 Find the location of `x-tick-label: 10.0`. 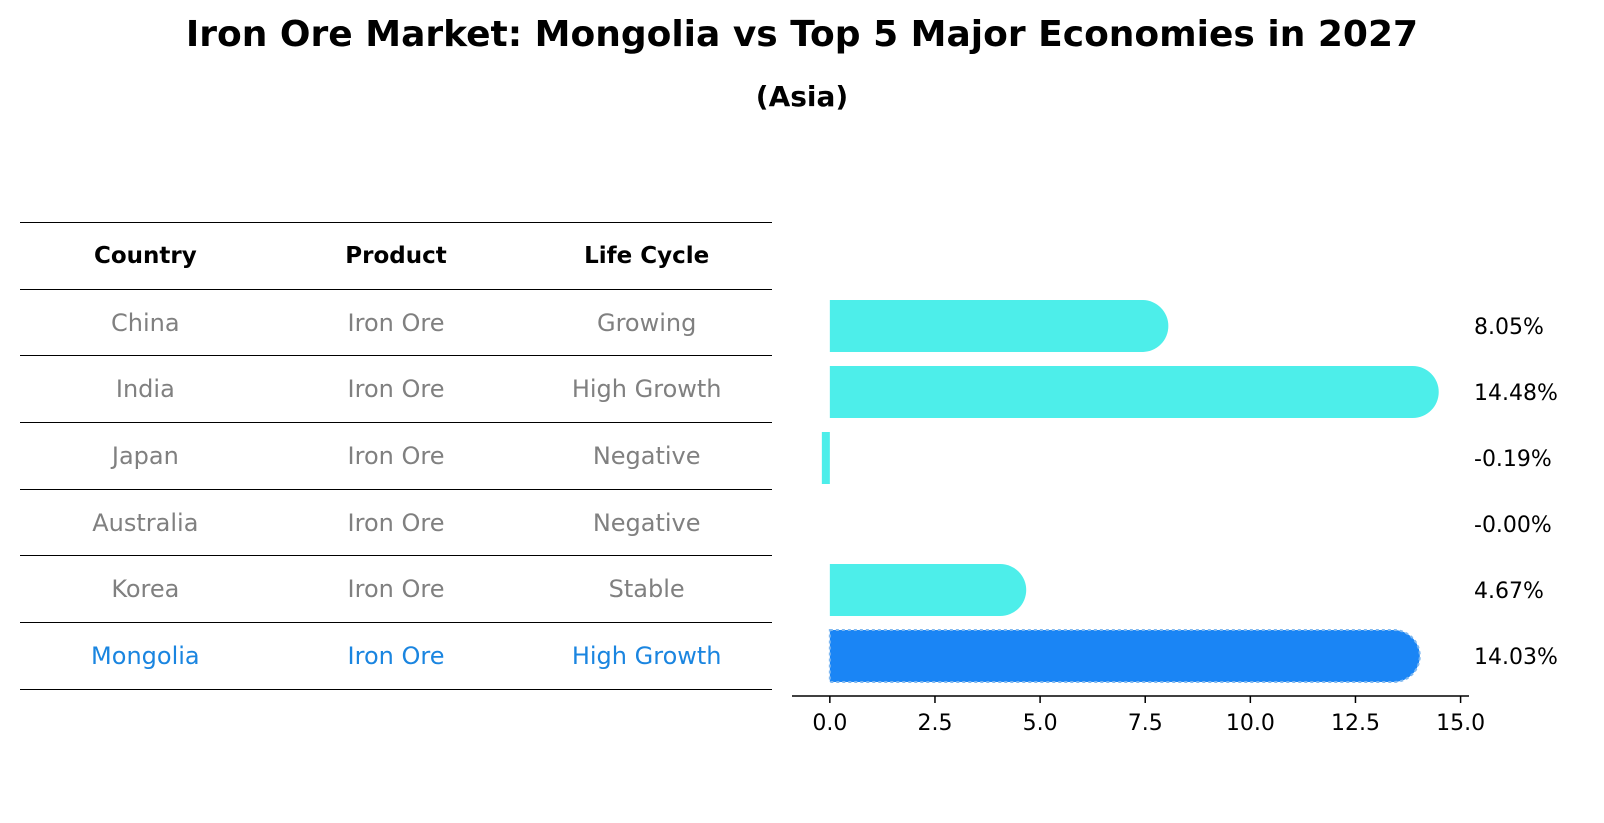

x-tick-label: 10.0 is located at coordinates (1250, 723).